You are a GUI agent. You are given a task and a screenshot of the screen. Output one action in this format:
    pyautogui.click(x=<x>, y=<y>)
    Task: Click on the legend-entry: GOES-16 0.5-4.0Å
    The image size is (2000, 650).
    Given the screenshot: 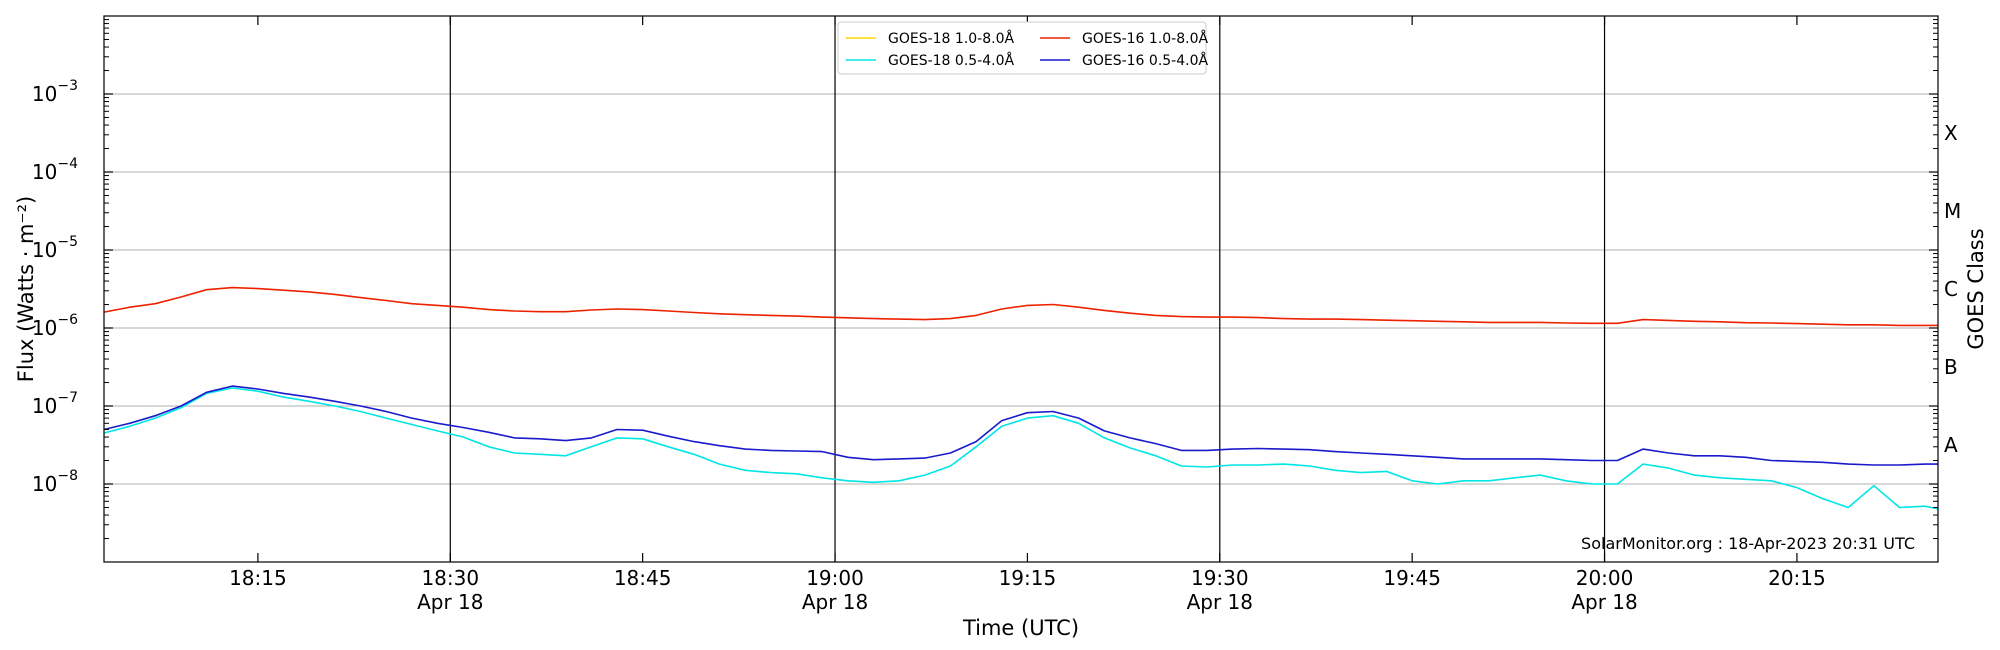 What is the action you would take?
    pyautogui.click(x=1145, y=60)
    